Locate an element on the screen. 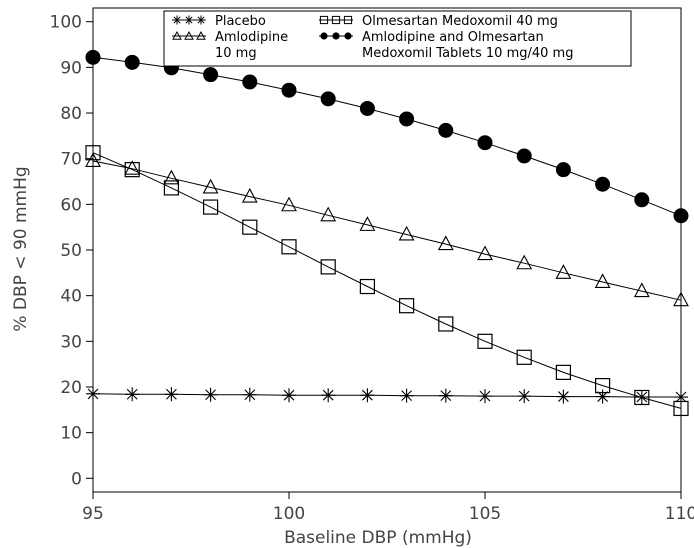 The image size is (694, 548). series-asterisk is located at coordinates (387, 395).